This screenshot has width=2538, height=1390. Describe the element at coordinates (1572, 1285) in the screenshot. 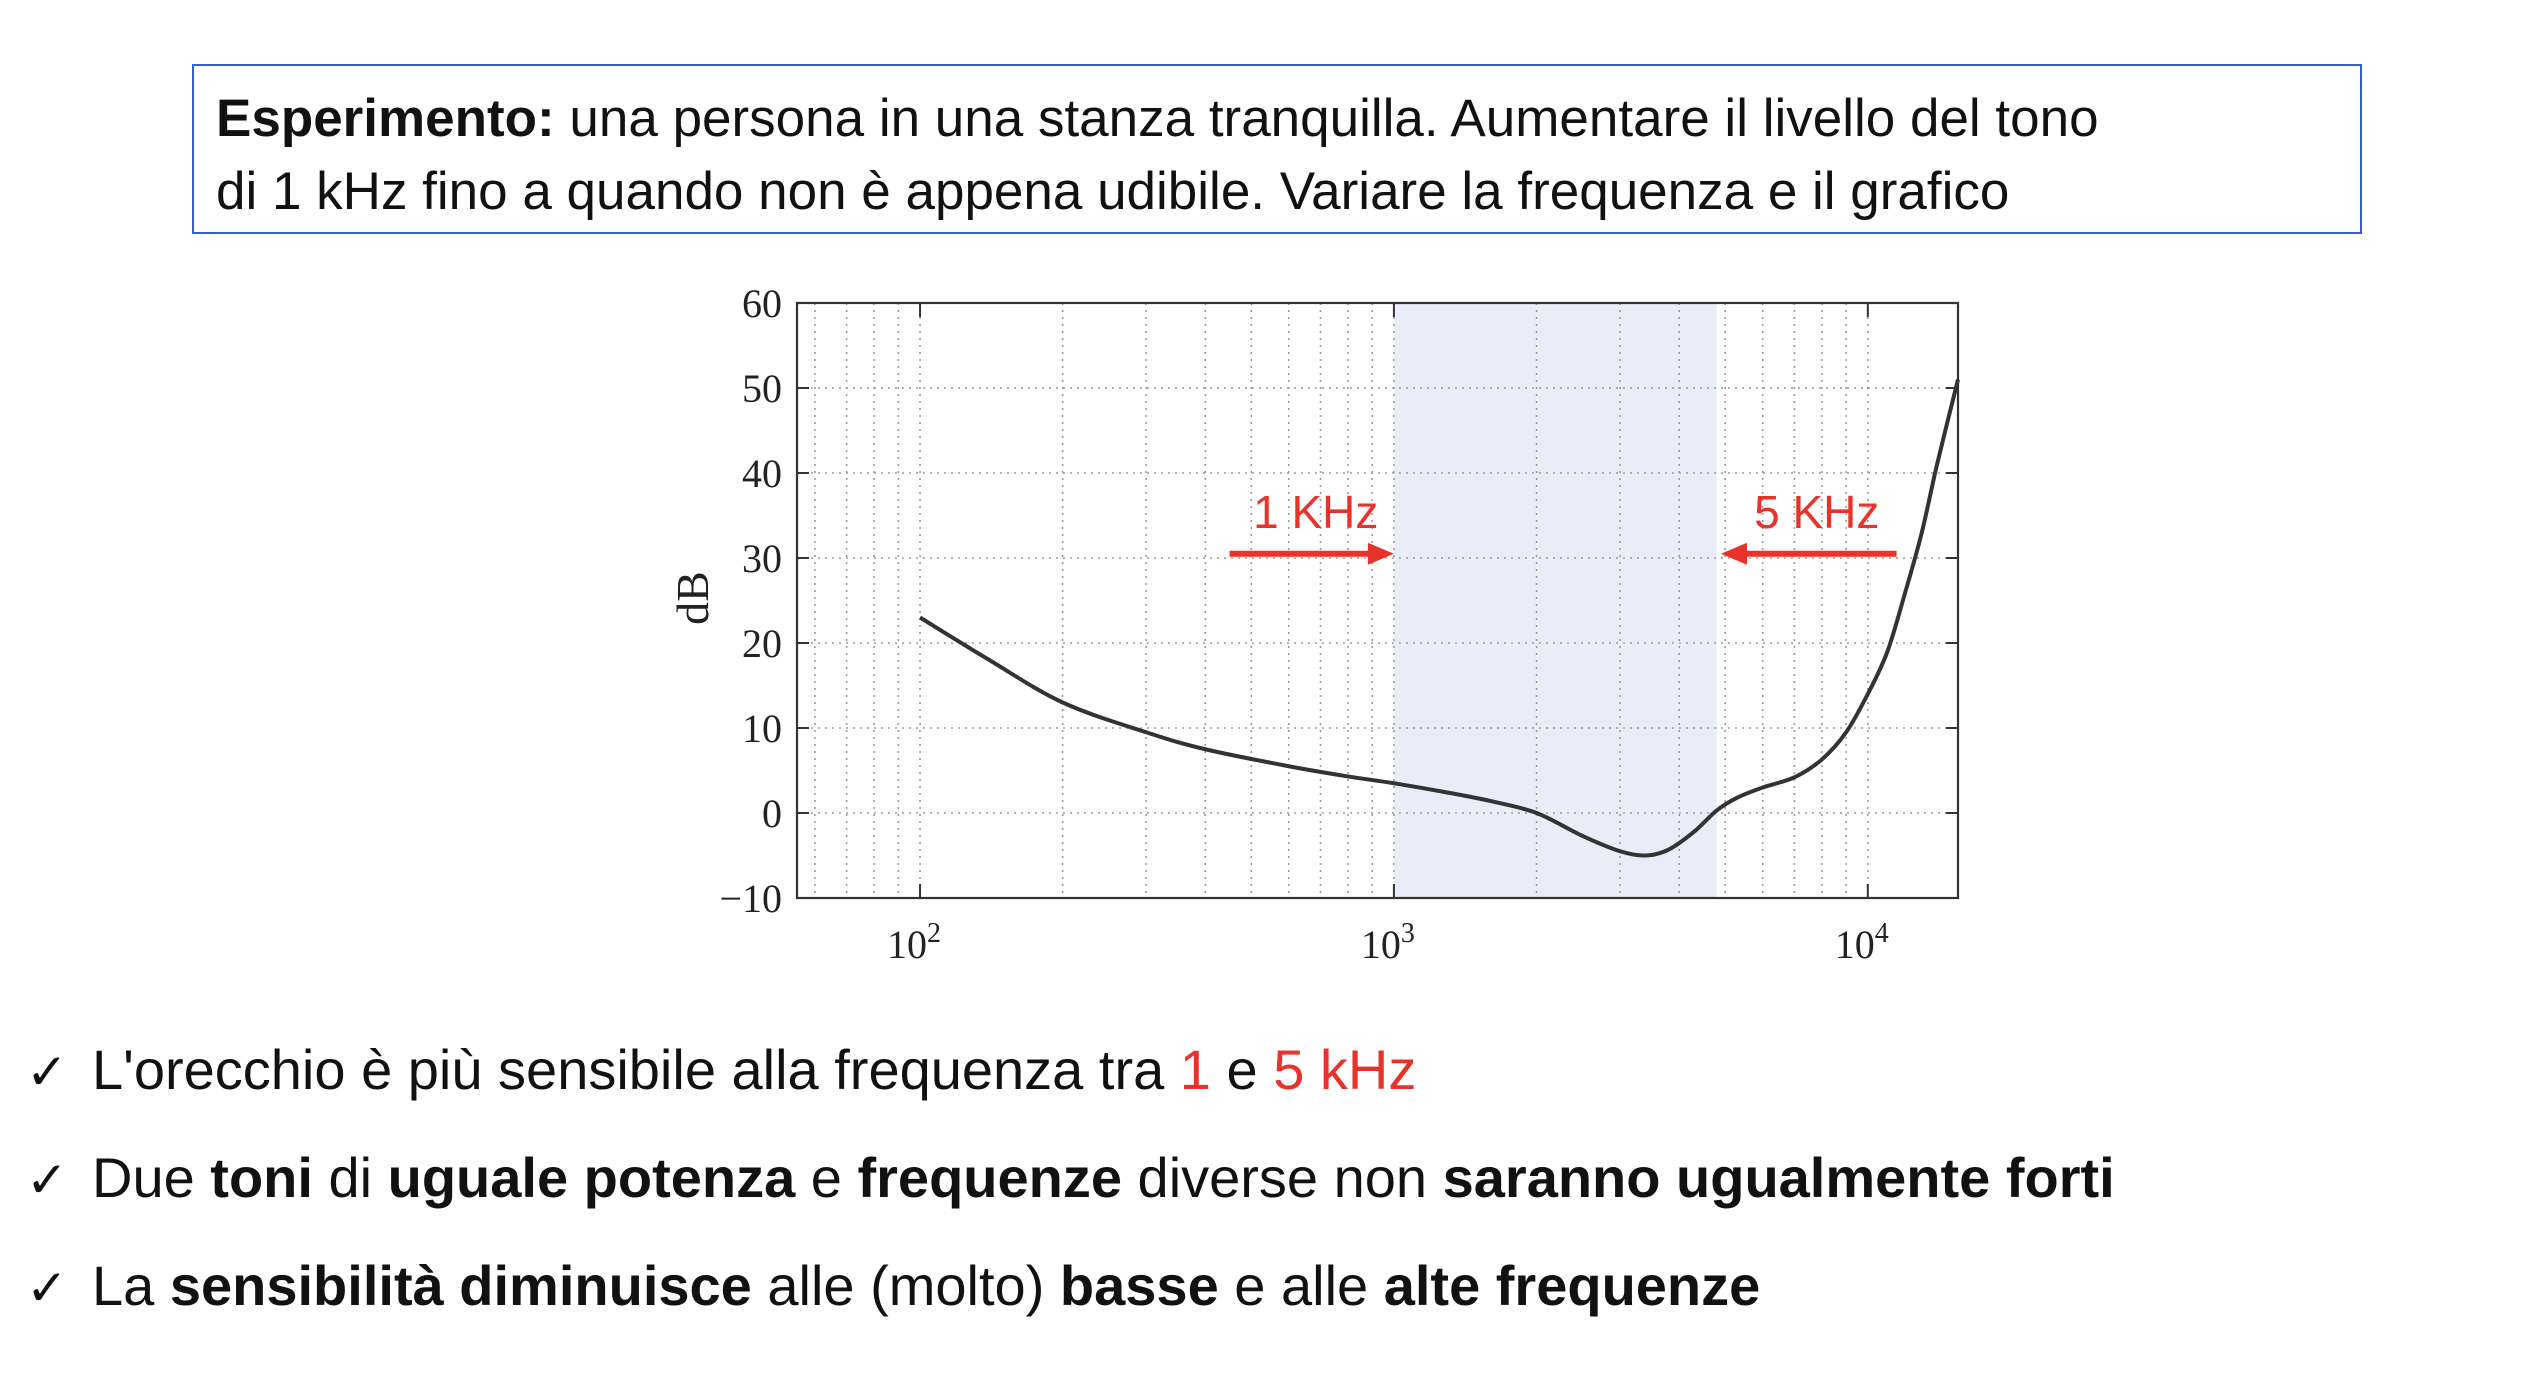

I see `bullet-bold-text: alte frequenze` at that location.